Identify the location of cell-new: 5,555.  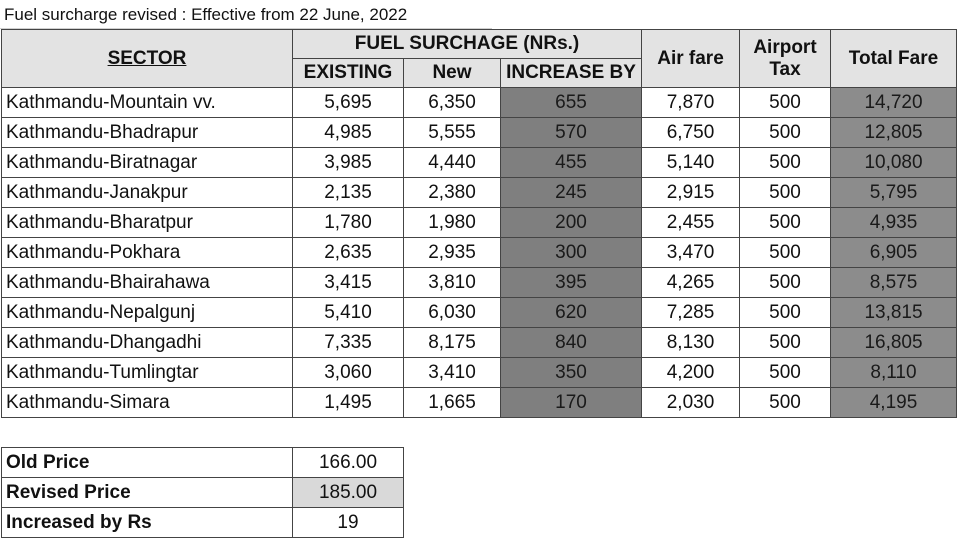
(452, 132).